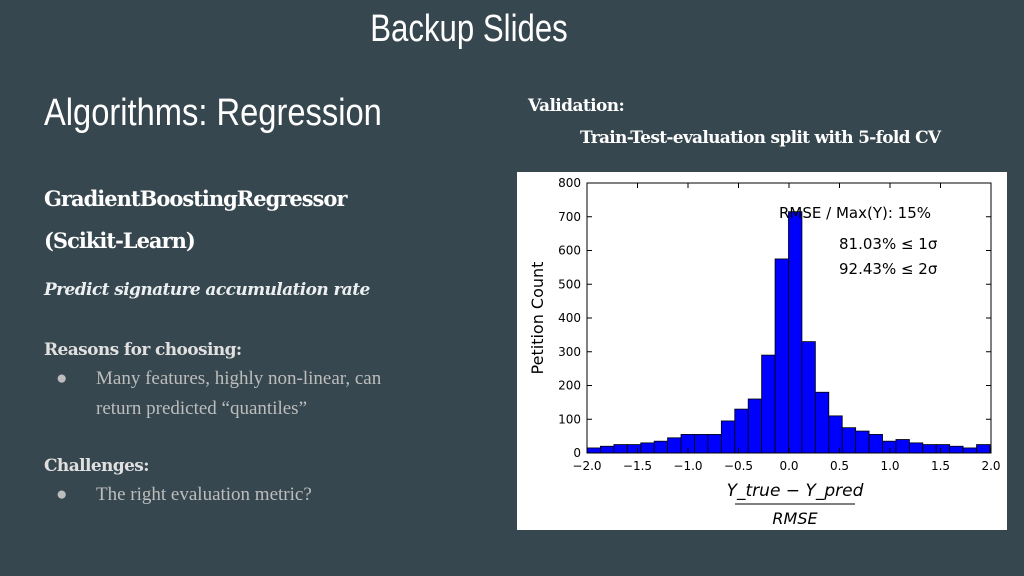 The width and height of the screenshot is (1024, 576). What do you see at coordinates (795, 491) in the screenshot?
I see `x-axis-label-numerator: Y_true − Y_pred` at bounding box center [795, 491].